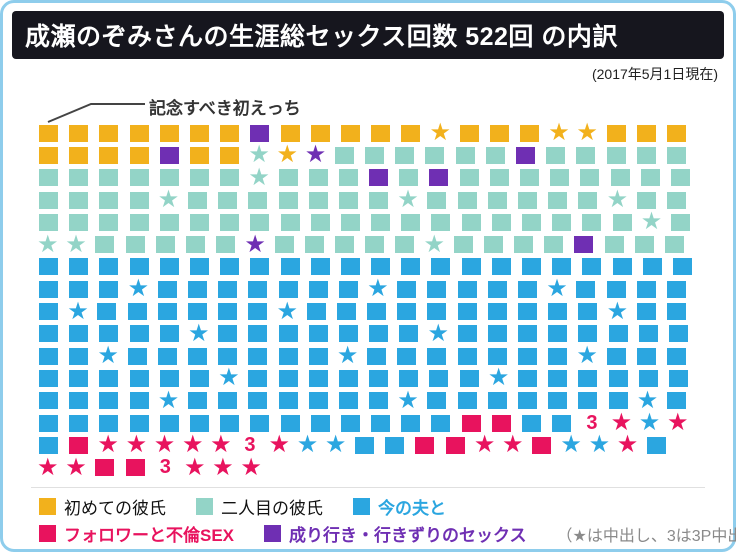 Image resolution: width=736 pixels, height=555 pixels. I want to click on grid-row: ★ ★, so click(371, 333).